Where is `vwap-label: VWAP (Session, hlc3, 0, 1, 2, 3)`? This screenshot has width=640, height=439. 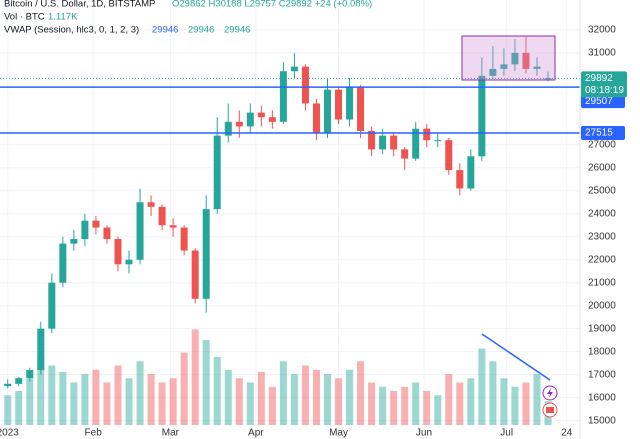
vwap-label: VWAP (Session, hlc3, 0, 1, 2, 3) is located at coordinates (71, 30).